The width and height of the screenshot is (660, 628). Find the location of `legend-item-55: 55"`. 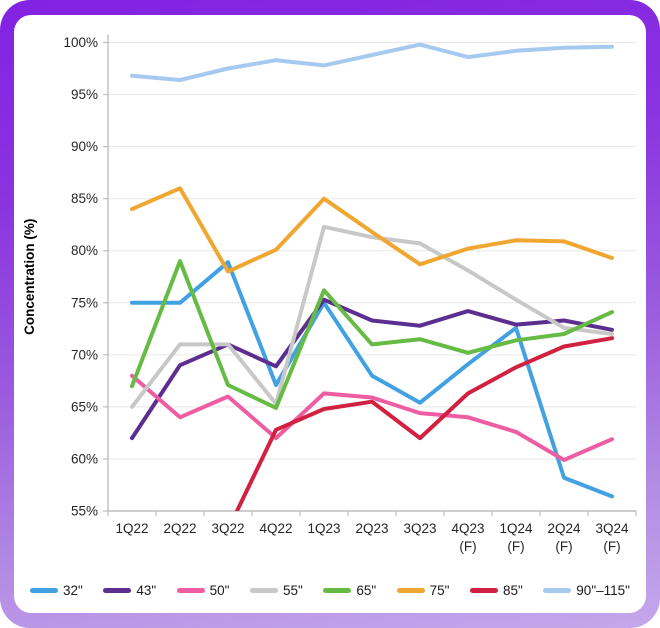

legend-item-55: 55" is located at coordinates (276, 590).